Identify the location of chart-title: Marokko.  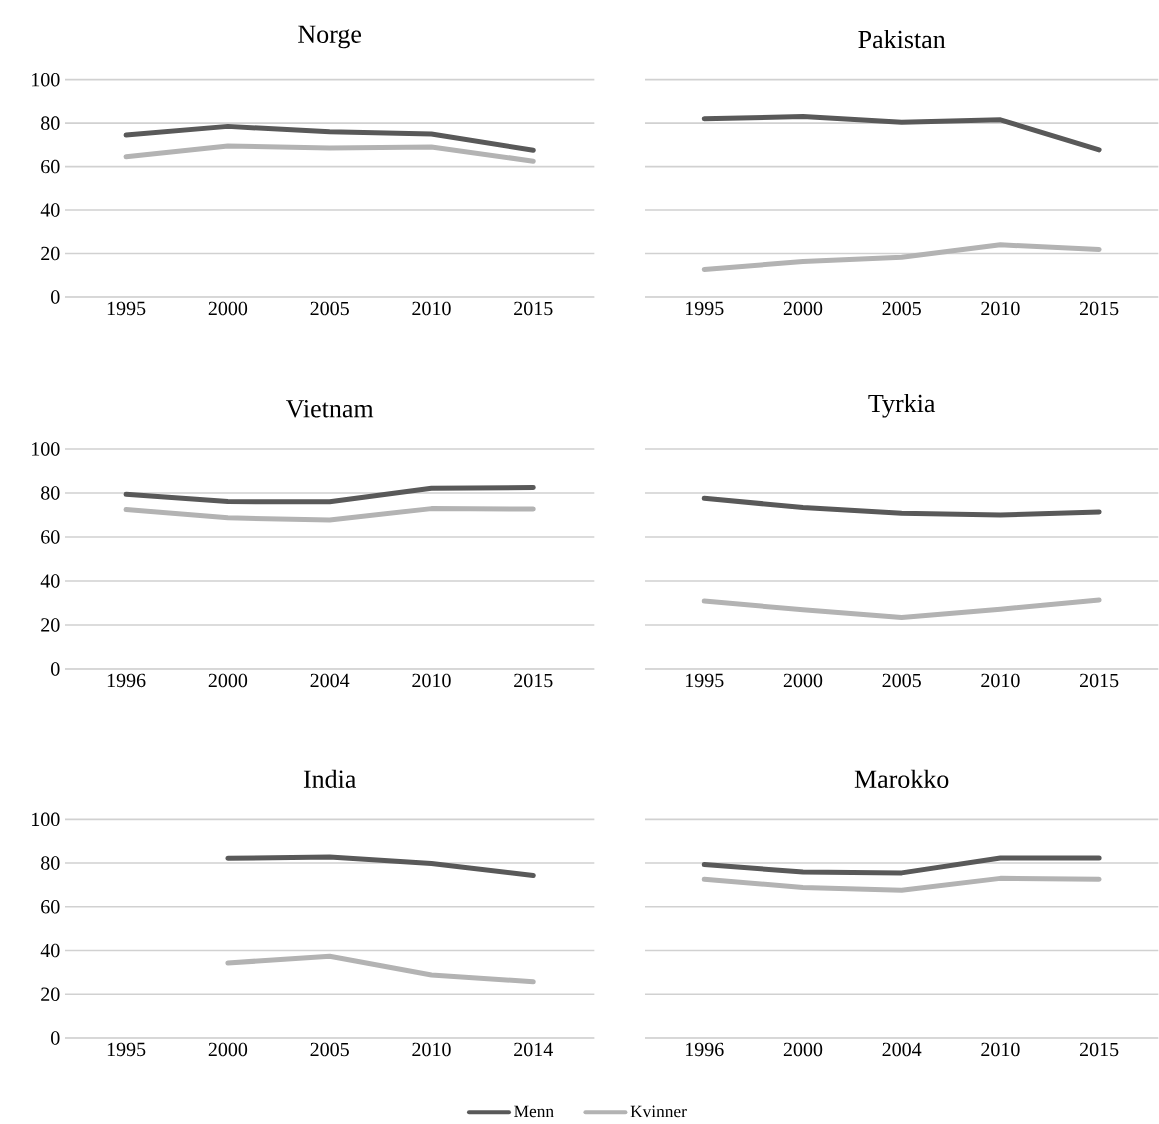
(901, 778).